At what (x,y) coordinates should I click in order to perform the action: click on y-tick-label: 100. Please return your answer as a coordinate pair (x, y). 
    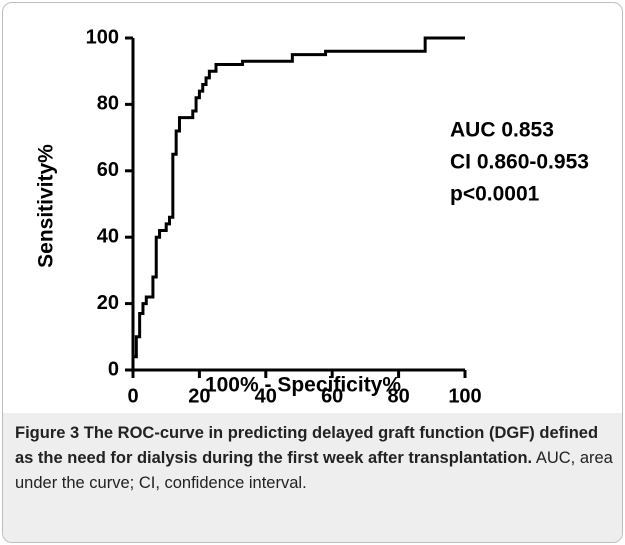
    Looking at the image, I should click on (102, 37).